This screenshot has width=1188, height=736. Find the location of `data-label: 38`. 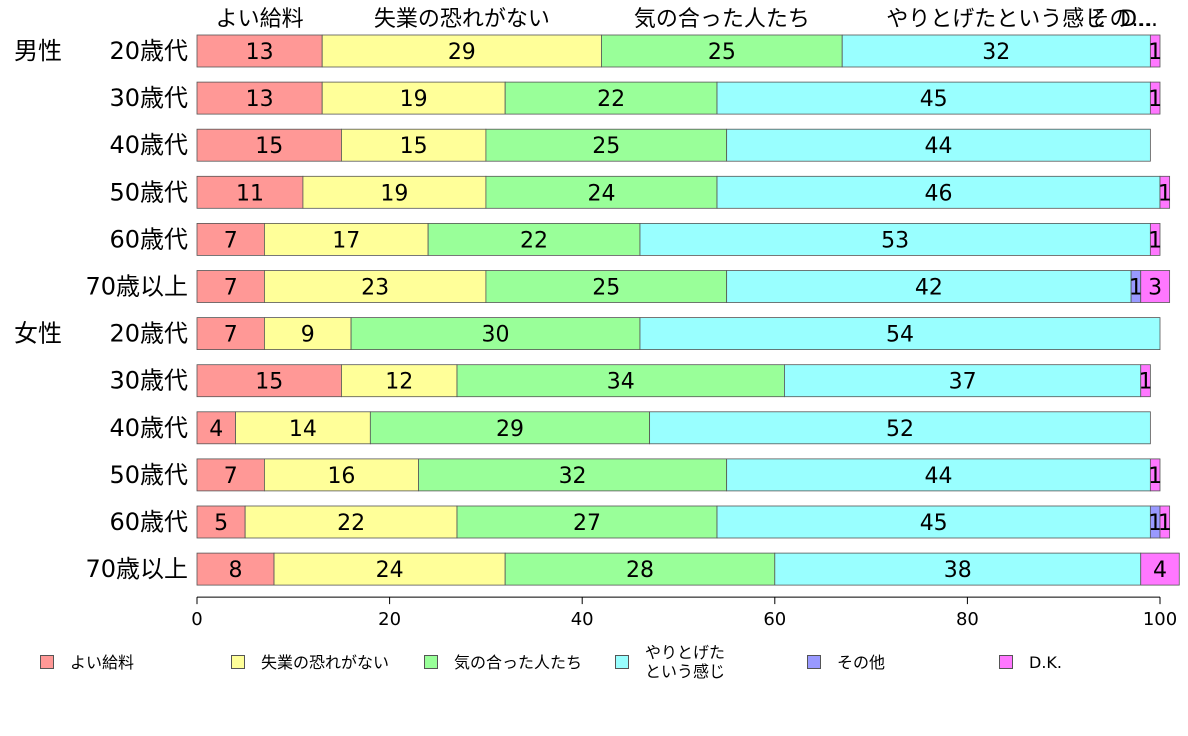

data-label: 38 is located at coordinates (958, 570).